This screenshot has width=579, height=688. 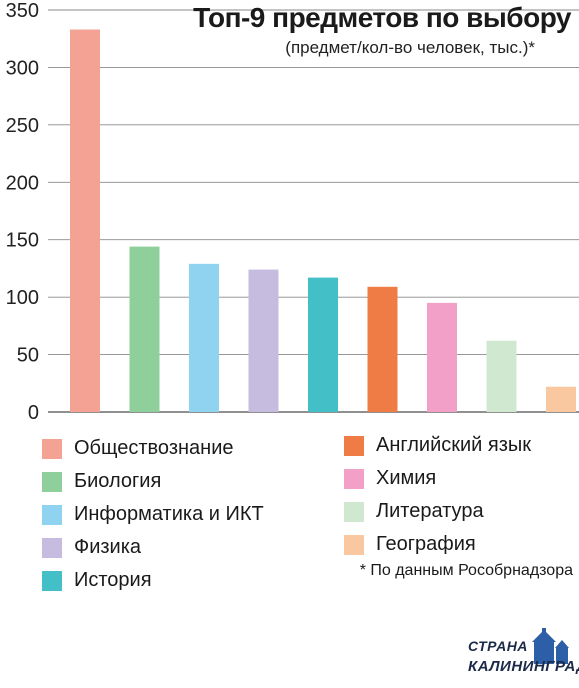 I want to click on legend-item: Литература, so click(x=437, y=511).